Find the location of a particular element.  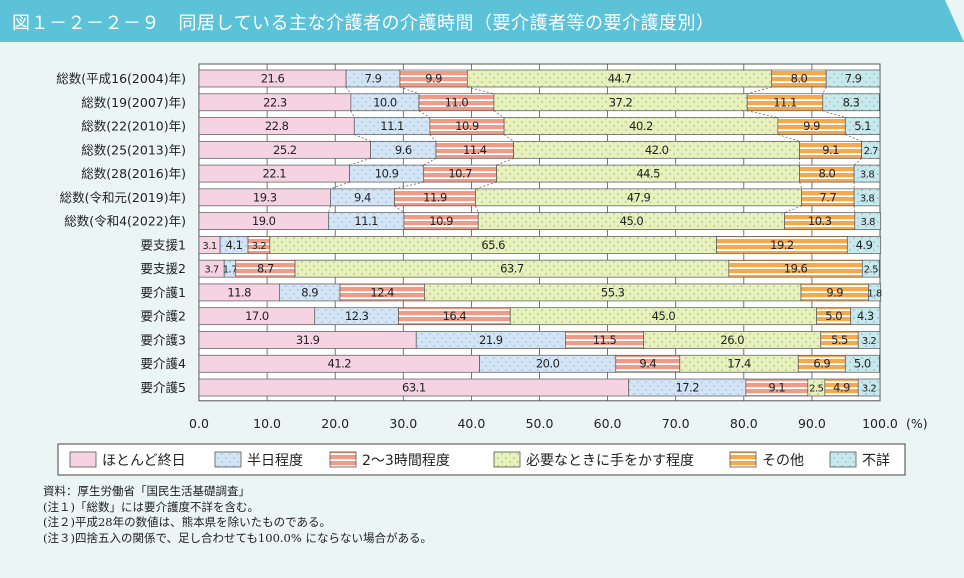

data-label: 8.9 is located at coordinates (309, 292).